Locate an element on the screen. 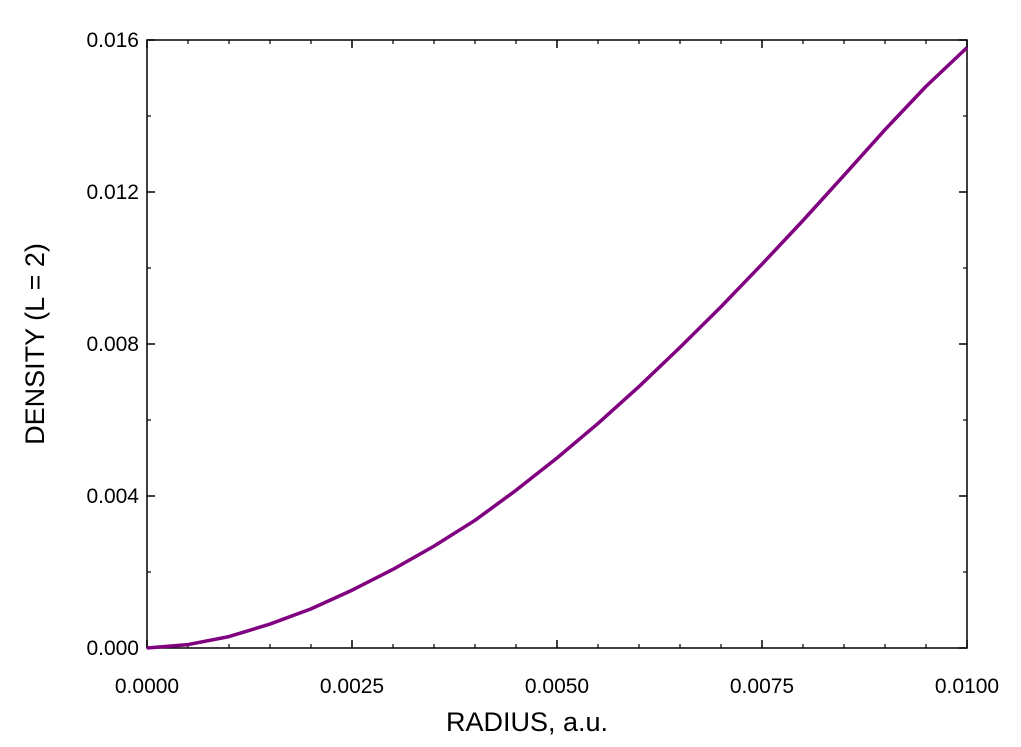 Image resolution: width=1021 pixels, height=747 pixels. y-tick-labels: 0.000 0.004 0.008 0.012 0.016 is located at coordinates (112, 344).